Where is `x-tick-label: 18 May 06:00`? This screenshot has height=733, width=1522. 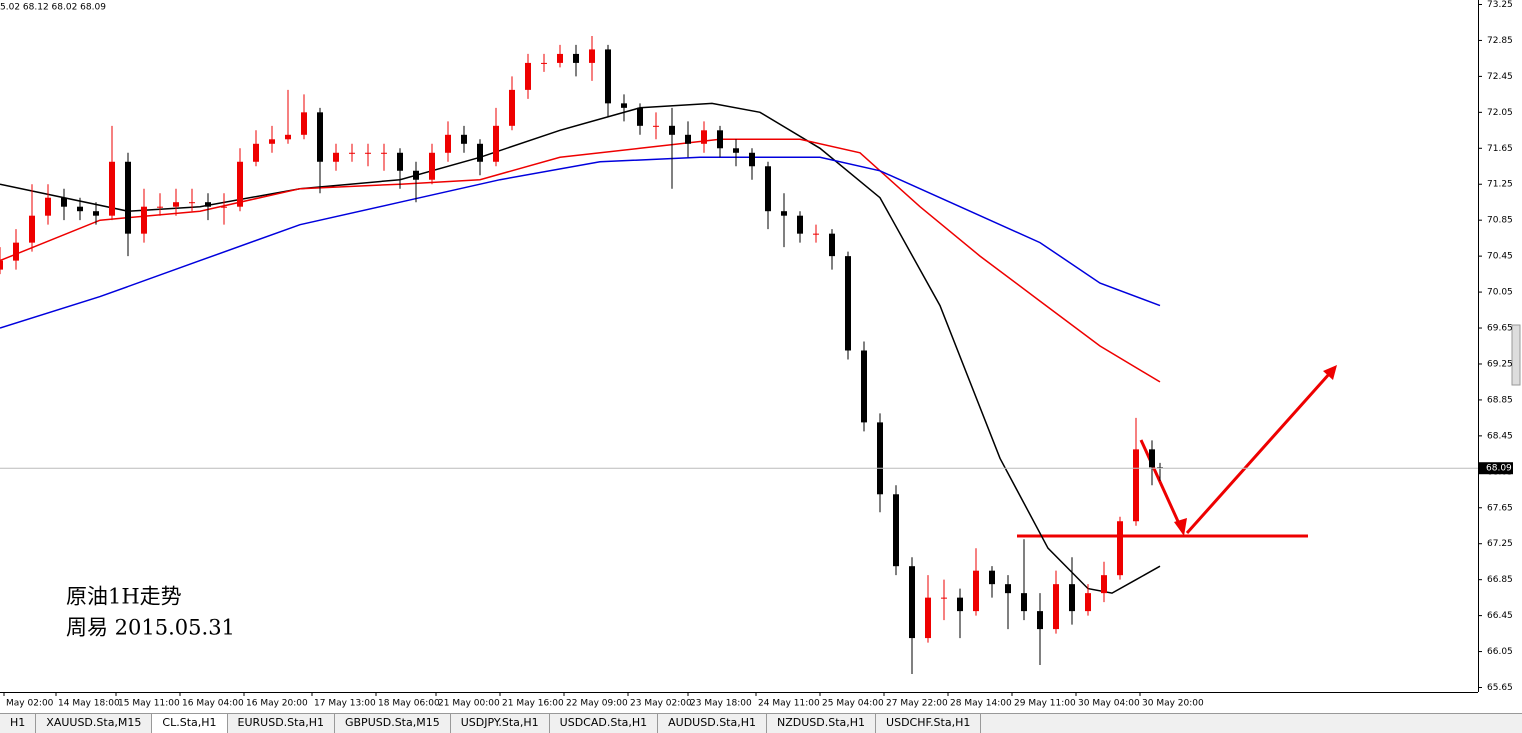 x-tick-label: 18 May 06:00 is located at coordinates (409, 704).